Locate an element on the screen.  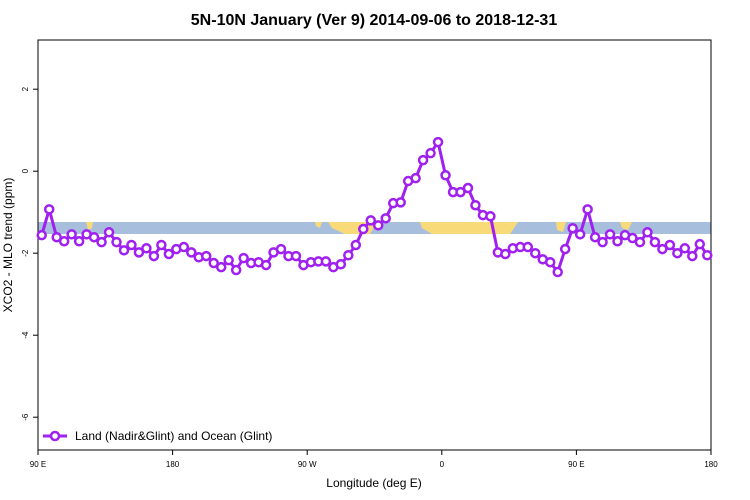
y-tick-label: 0 is located at coordinates (25, 170).